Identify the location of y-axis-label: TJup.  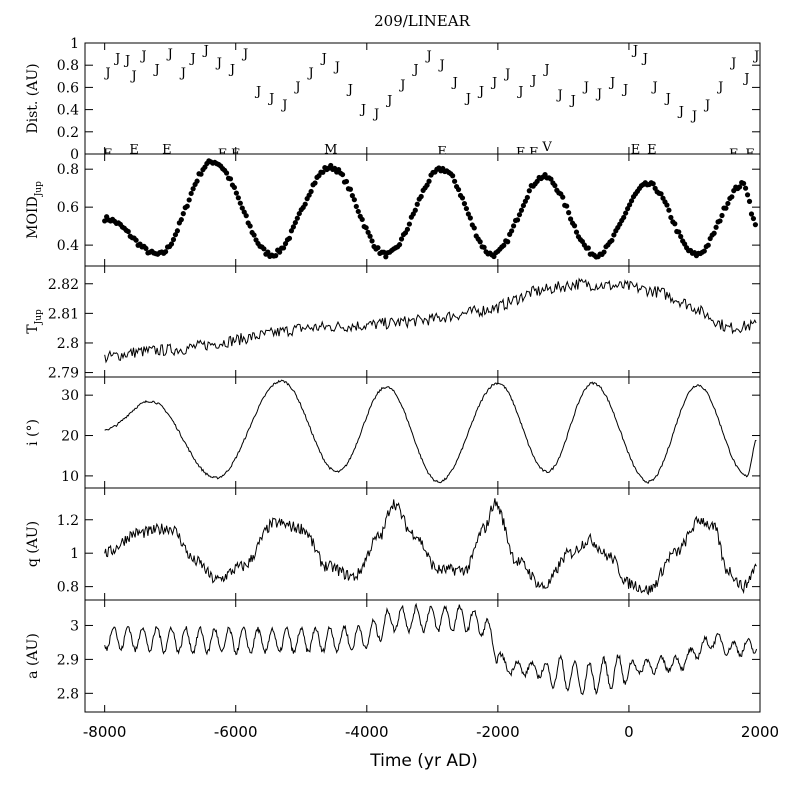
(34, 321).